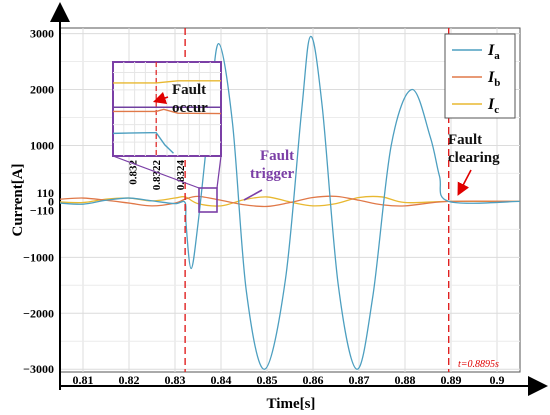 The image size is (550, 415). What do you see at coordinates (38, 369) in the screenshot?
I see `y-tick-label: −3000` at bounding box center [38, 369].